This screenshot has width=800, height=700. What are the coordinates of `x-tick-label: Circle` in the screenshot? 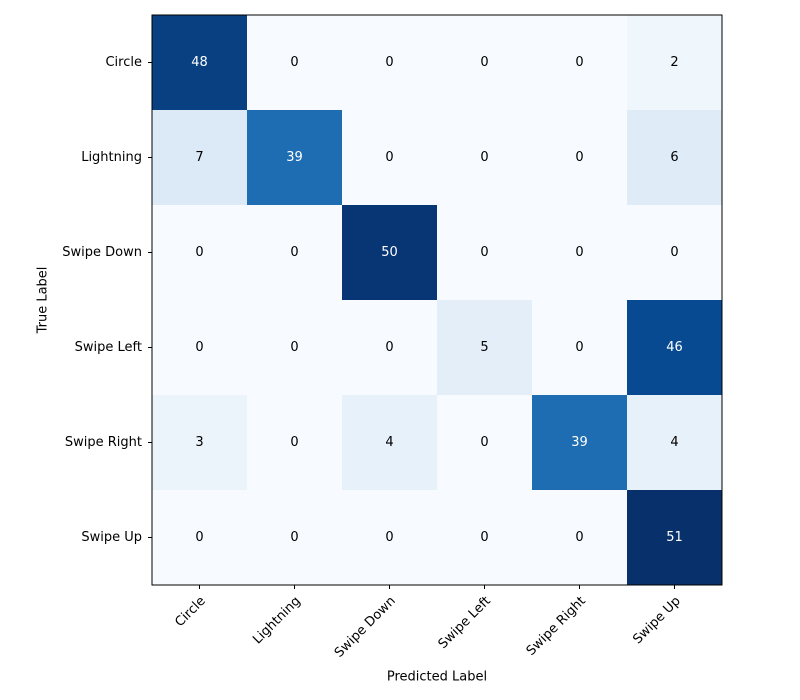 It's located at (190, 612).